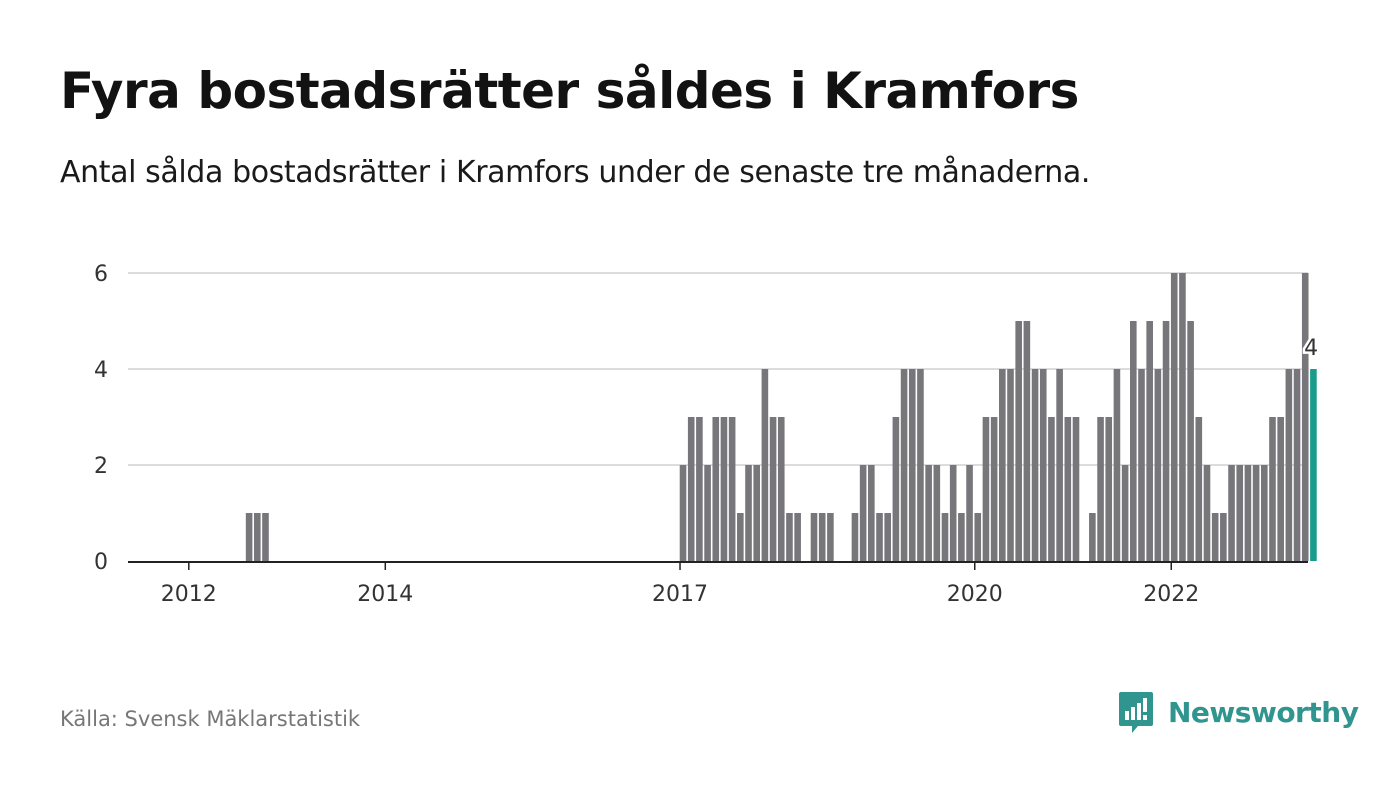  I want to click on x-tick-label: 2020, so click(975, 594).